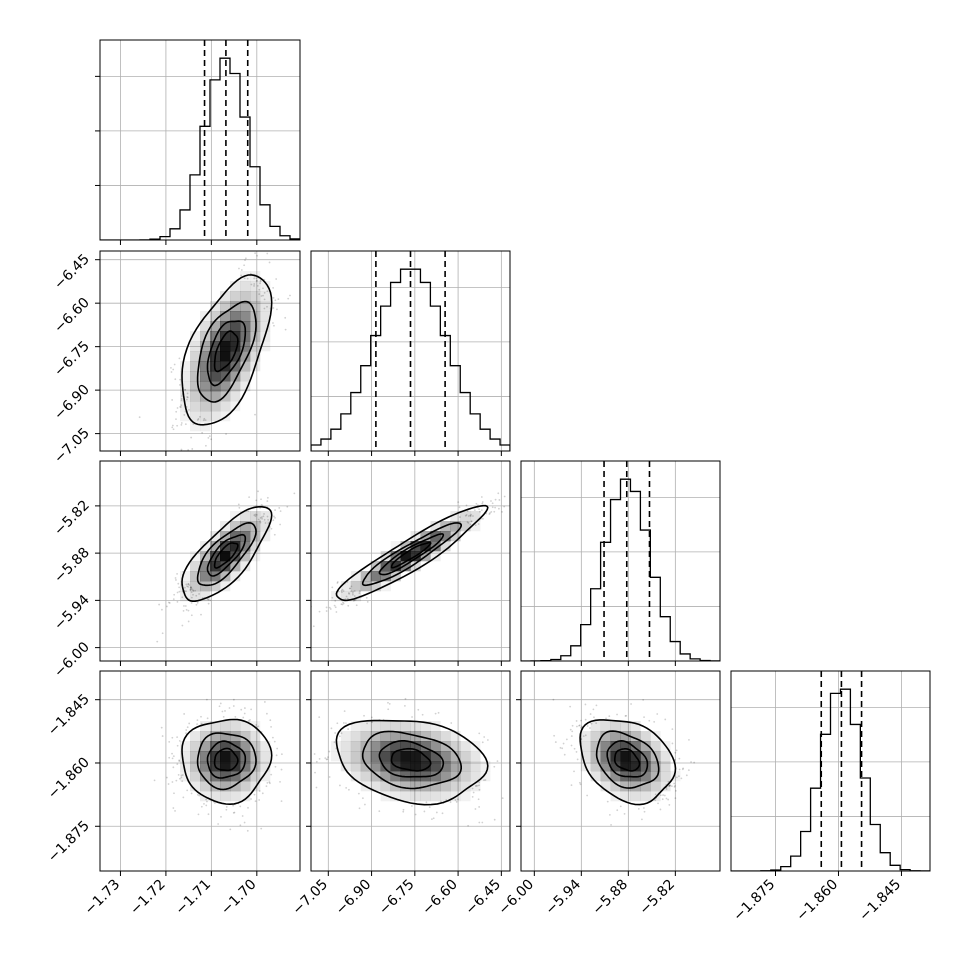  Describe the element at coordinates (830, 779) in the screenshot. I see `histogram-steps` at that location.